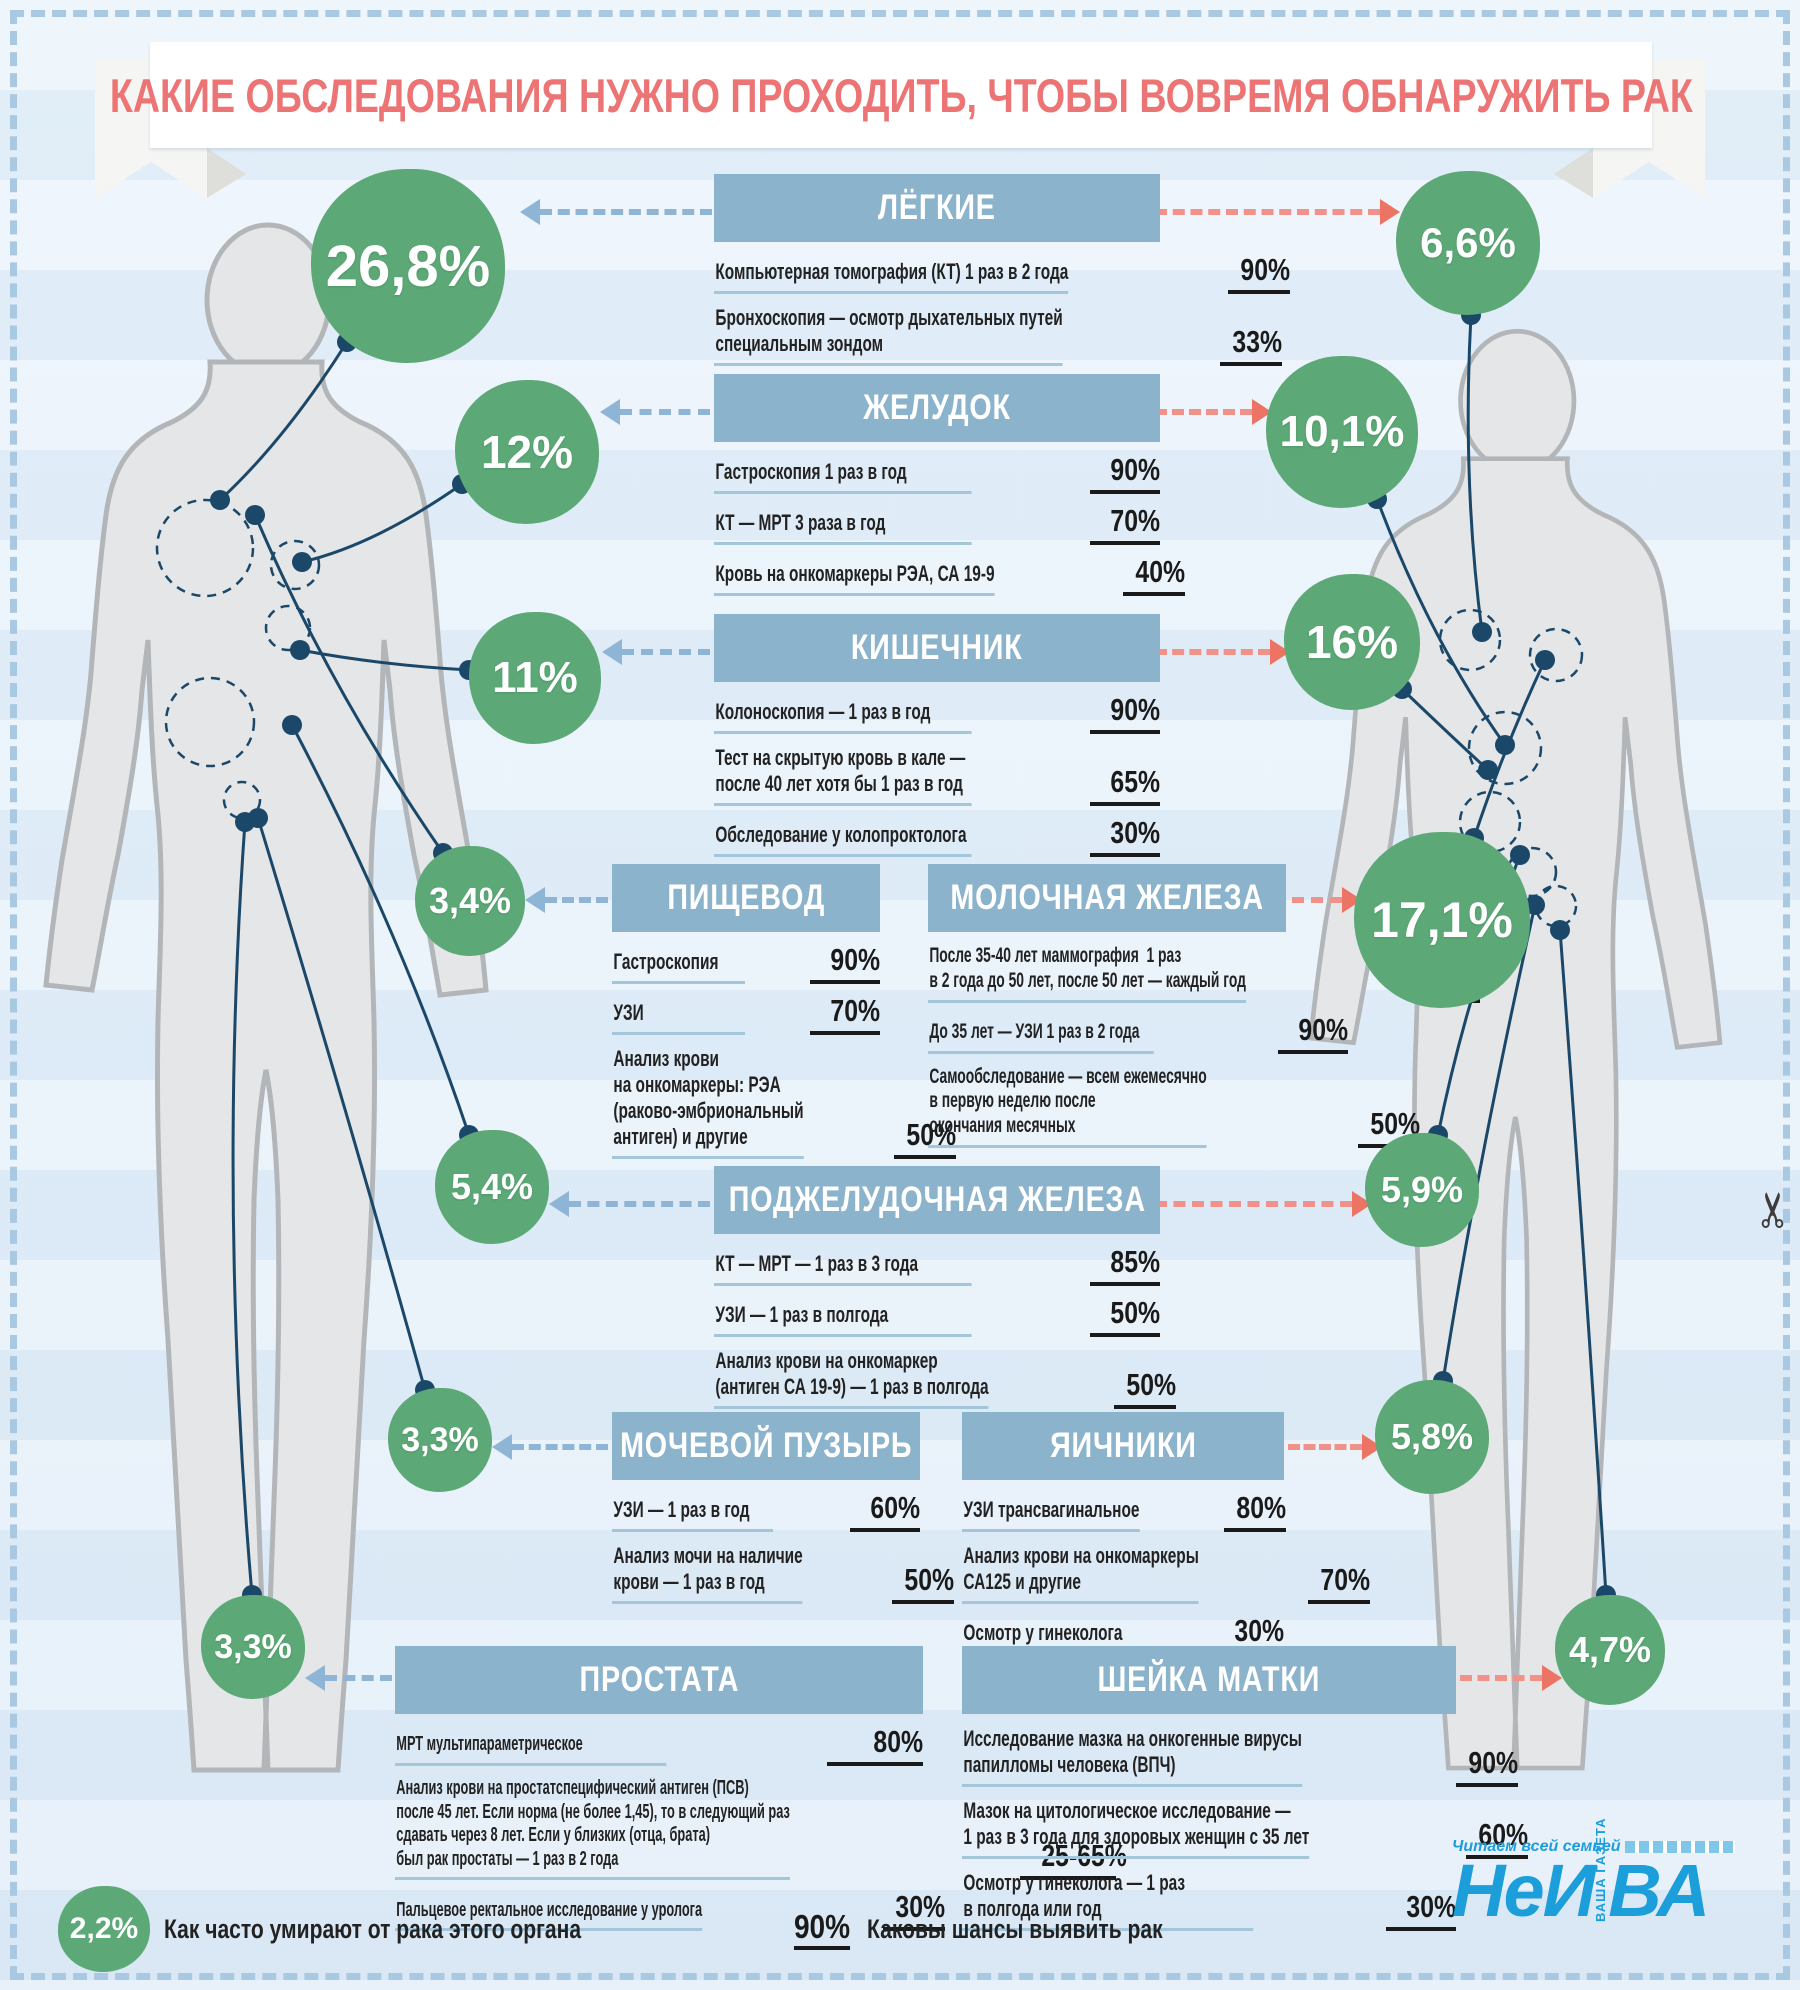 Image resolution: width=1800 pixels, height=1990 pixels. I want to click on section-title-pancreas: ПОДЖЕЛУДОЧНАЯ ЖЕЛЕЗА, so click(937, 1200).